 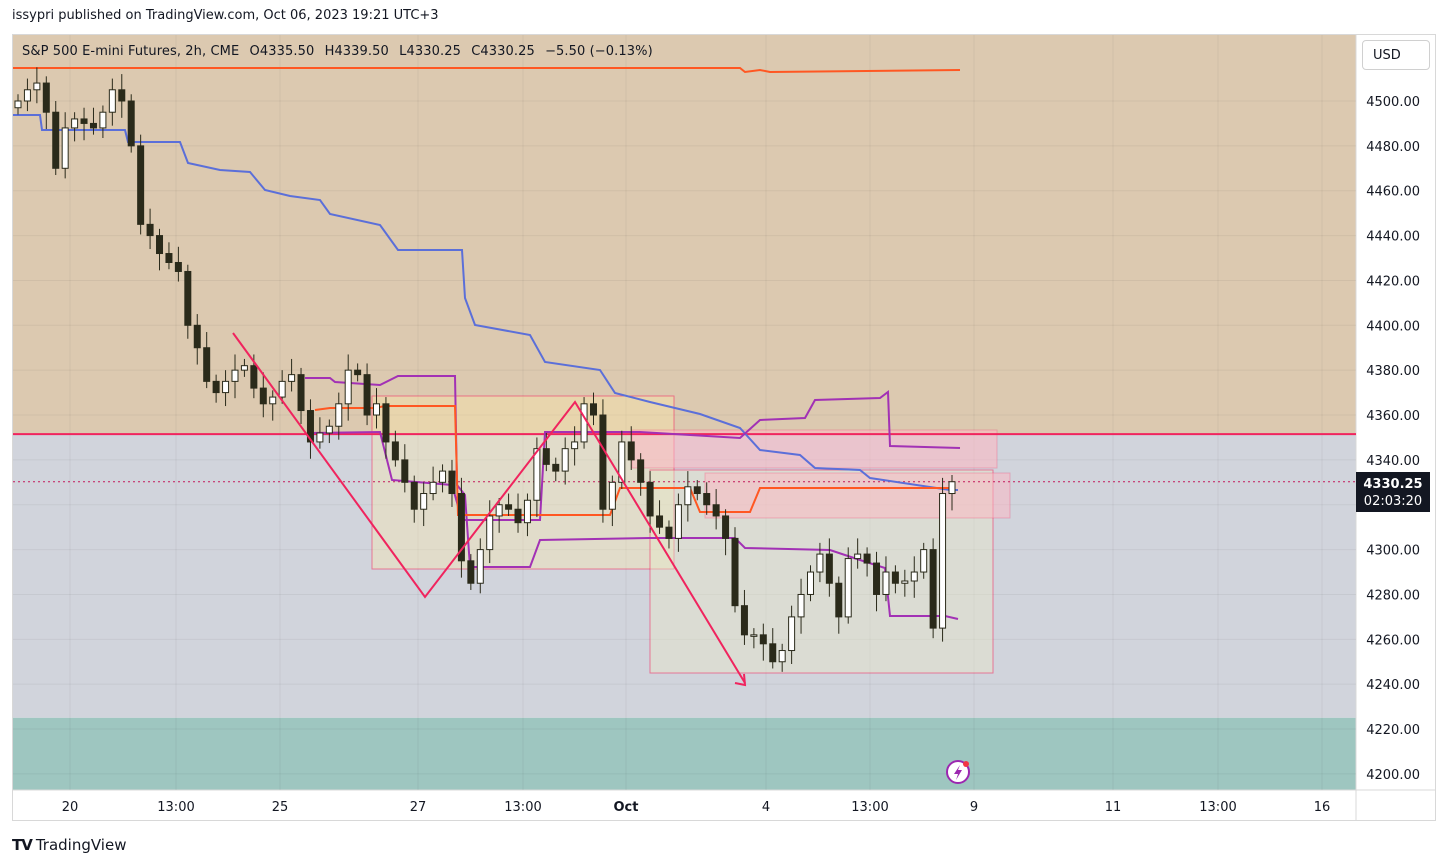 What do you see at coordinates (1393, 147) in the screenshot?
I see `price-tick-label: 4480.00` at bounding box center [1393, 147].